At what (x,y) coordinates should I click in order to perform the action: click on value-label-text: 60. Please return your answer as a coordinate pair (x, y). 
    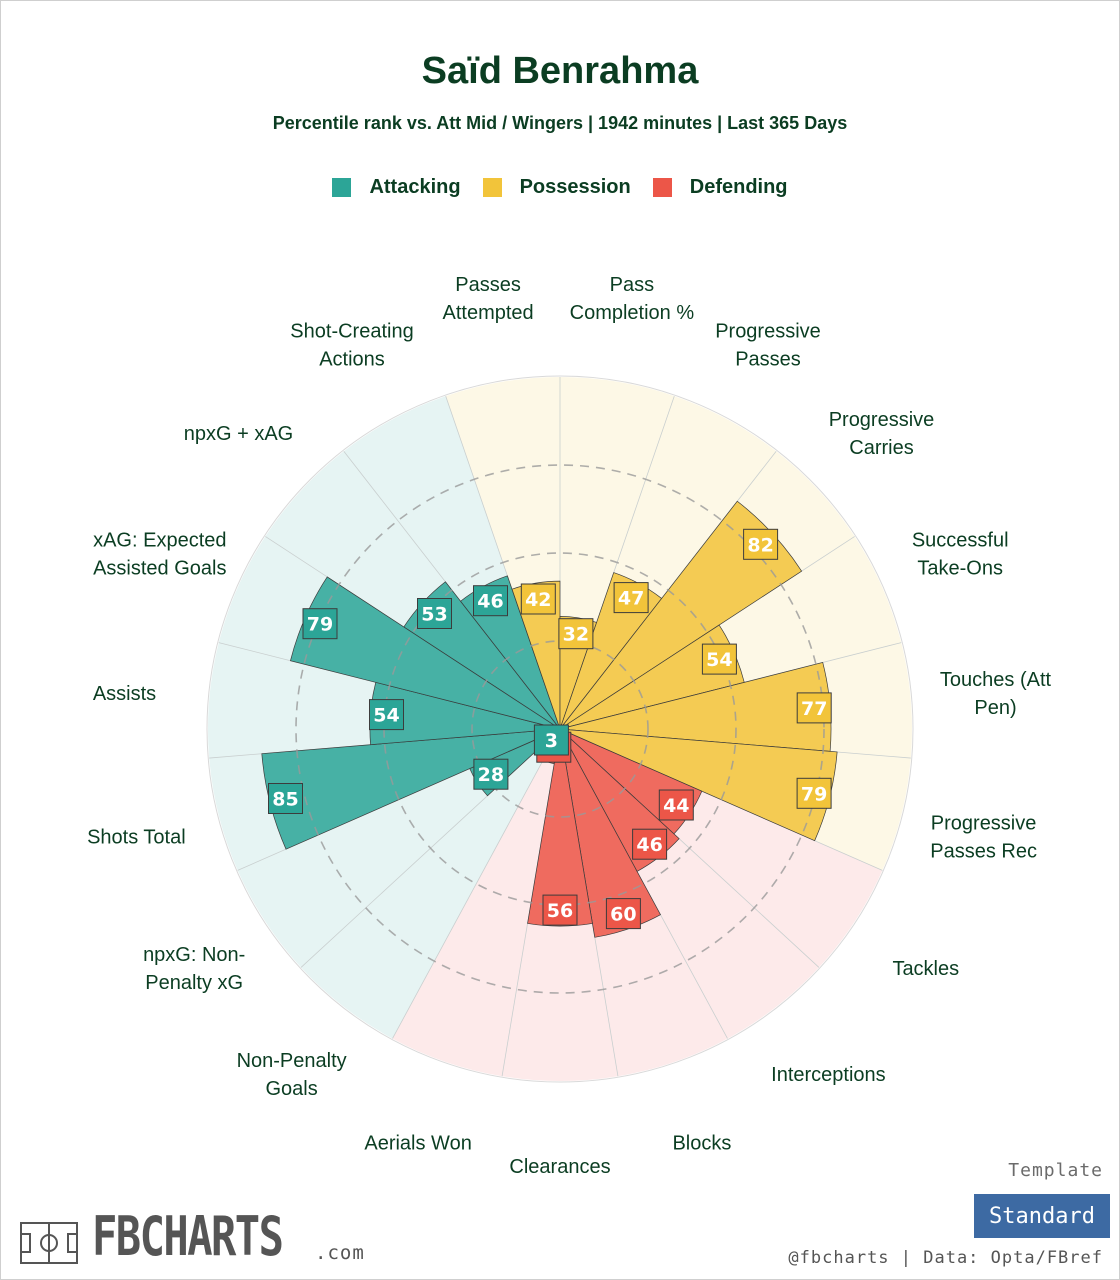
    Looking at the image, I should click on (623, 915).